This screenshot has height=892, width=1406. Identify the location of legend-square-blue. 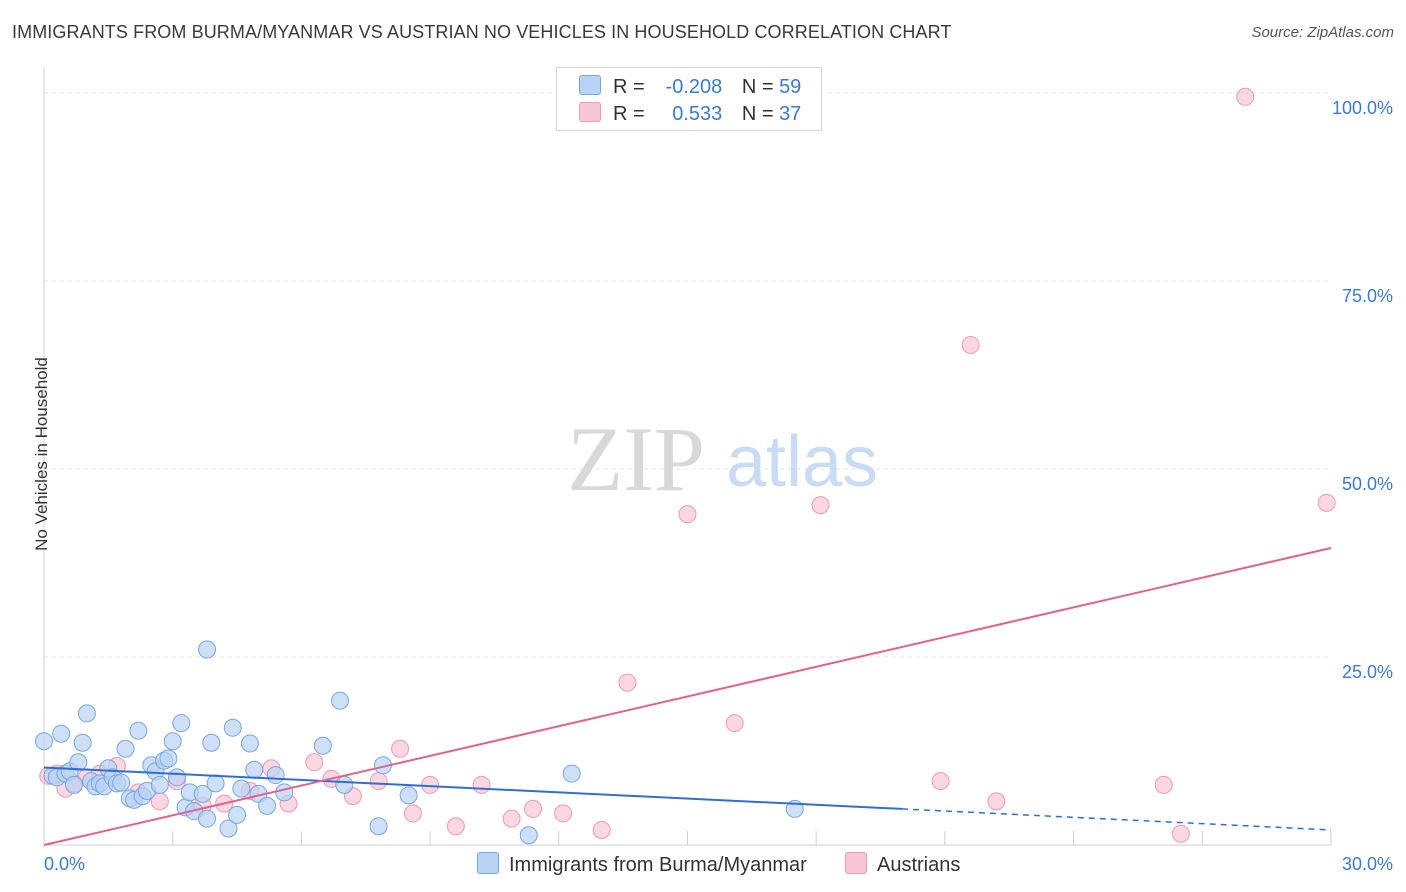
(488, 863).